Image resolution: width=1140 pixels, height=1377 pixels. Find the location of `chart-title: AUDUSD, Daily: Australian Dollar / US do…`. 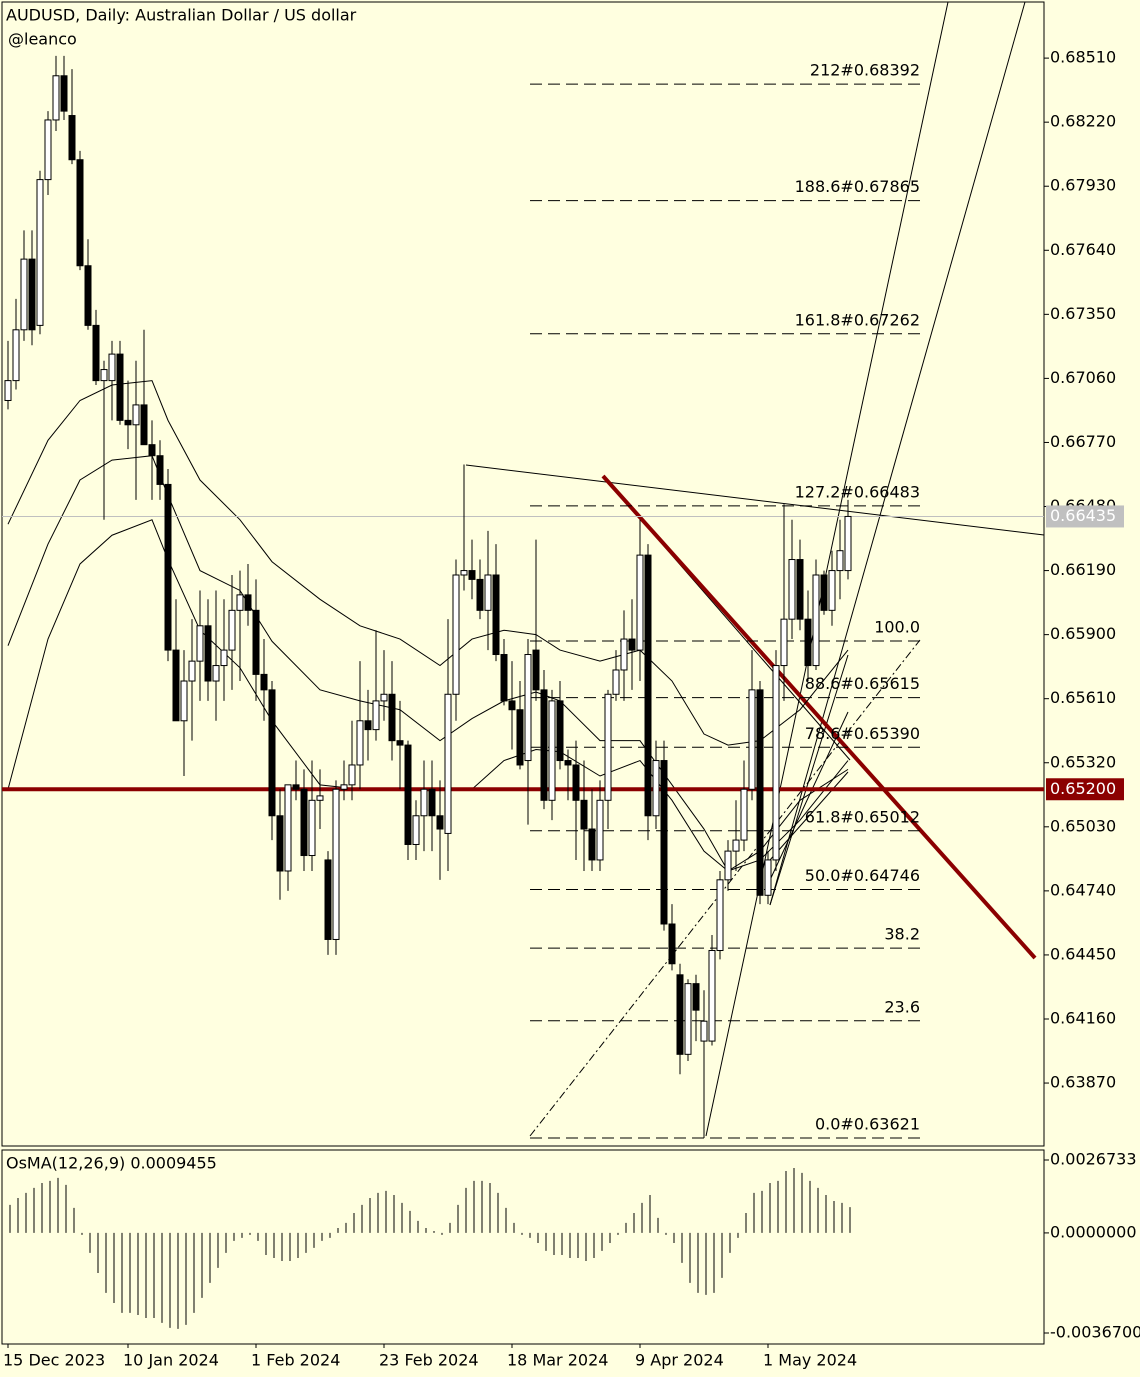

chart-title: AUDUSD, Daily: Australian Dollar / US do… is located at coordinates (181, 15).